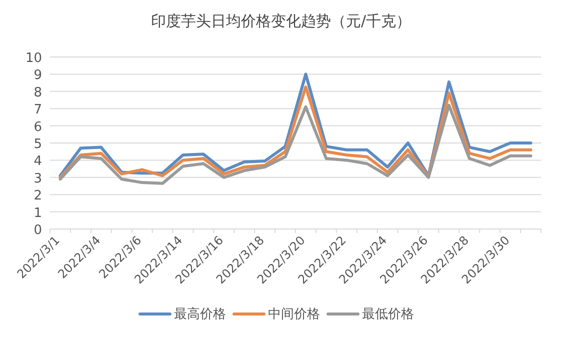  Describe the element at coordinates (38, 178) in the screenshot. I see `y-tick-label: 3` at that location.